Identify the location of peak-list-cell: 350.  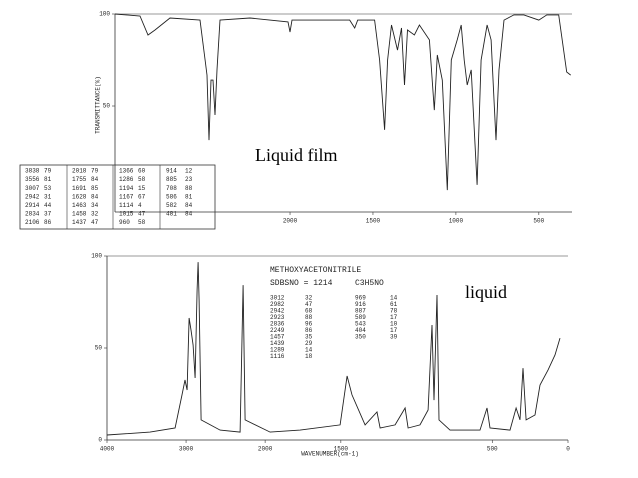
(360, 337).